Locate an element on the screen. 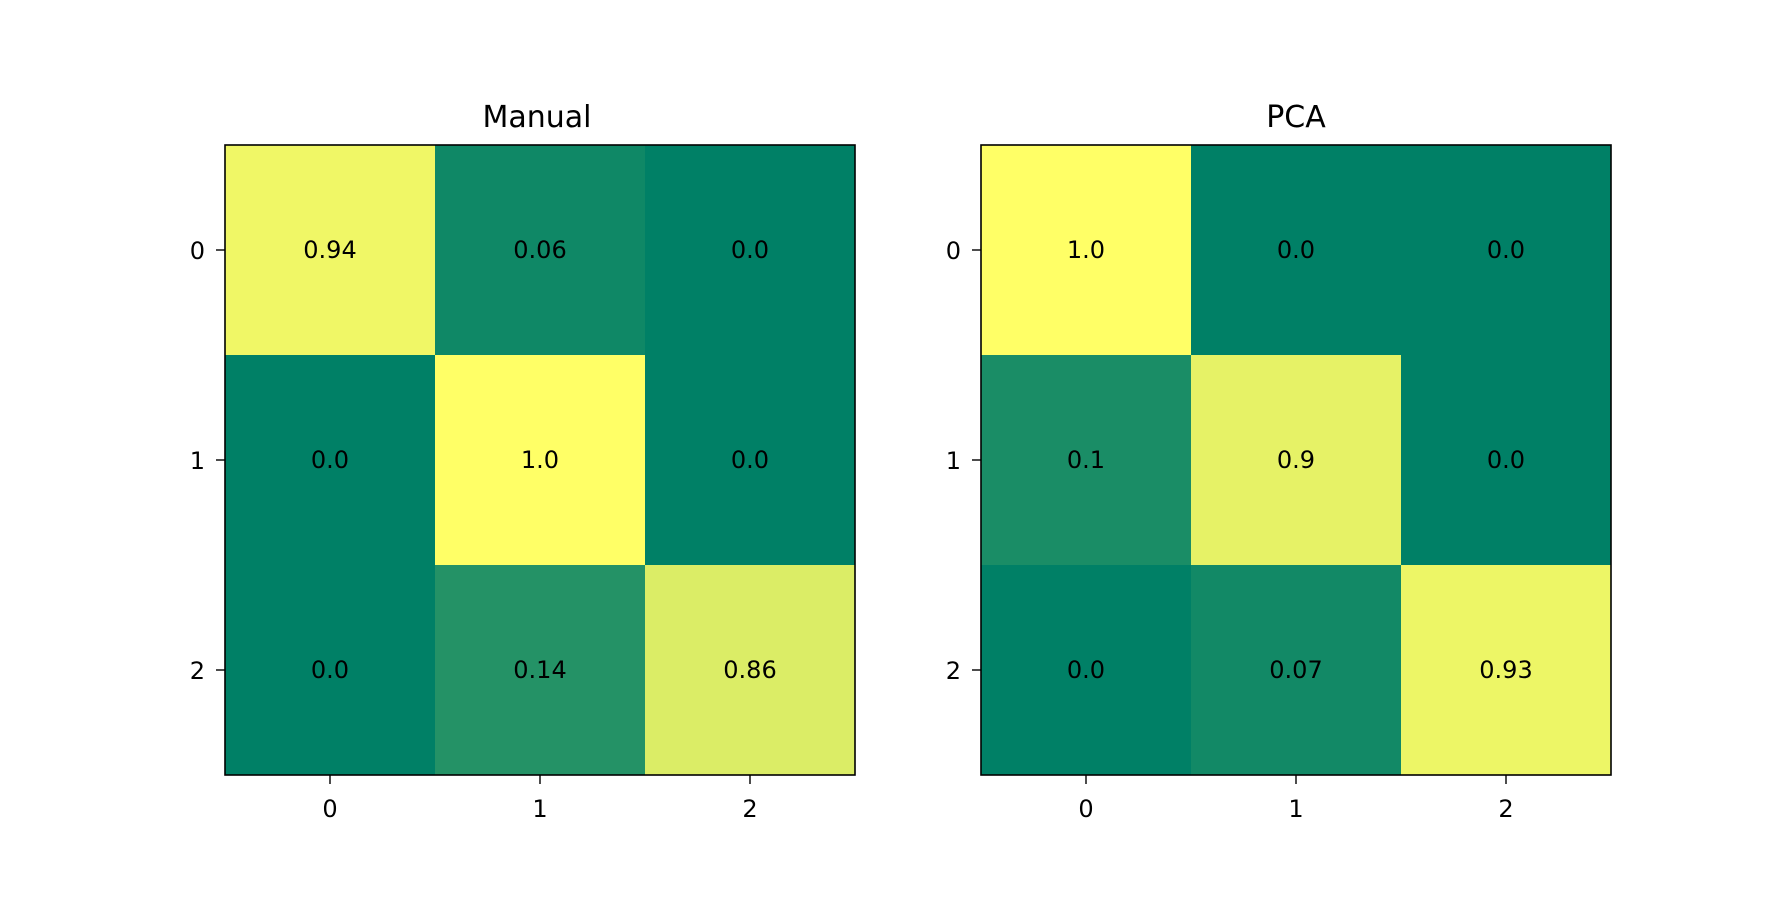 The width and height of the screenshot is (1788, 910). cell-value-label-1-1: 0.9 is located at coordinates (1296, 460).